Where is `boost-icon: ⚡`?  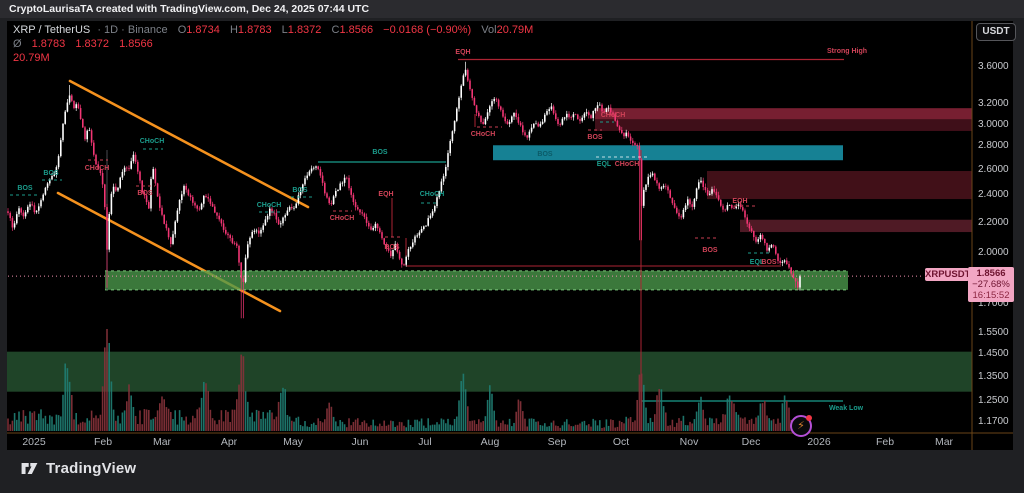
boost-icon: ⚡ is located at coordinates (801, 426).